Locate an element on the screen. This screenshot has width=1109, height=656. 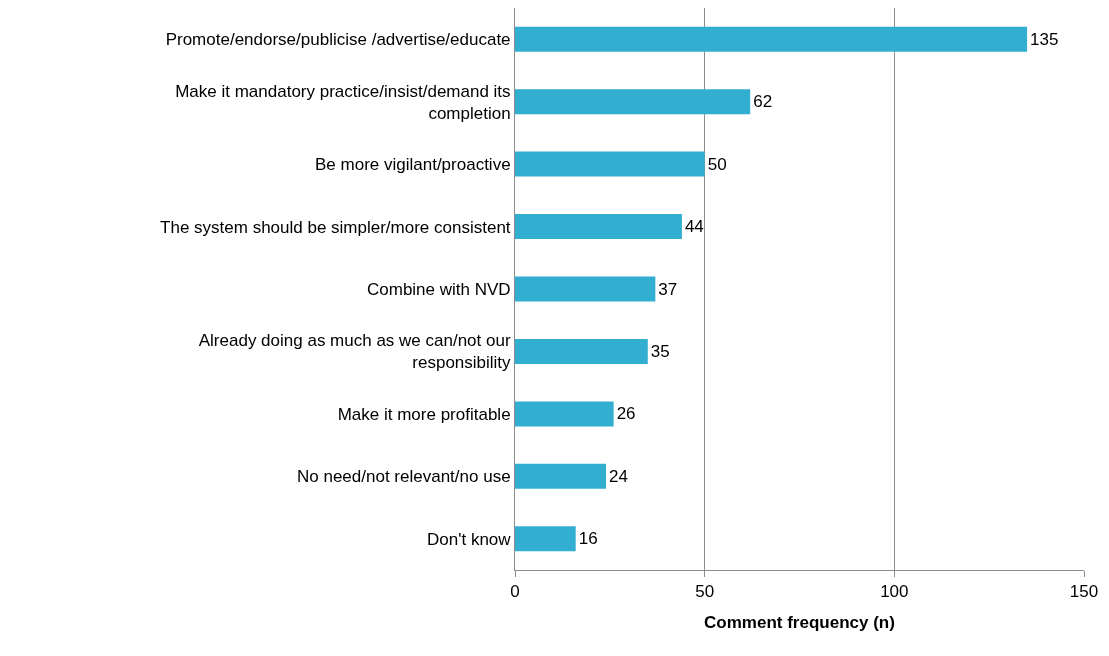
data-label: 26 is located at coordinates (626, 414).